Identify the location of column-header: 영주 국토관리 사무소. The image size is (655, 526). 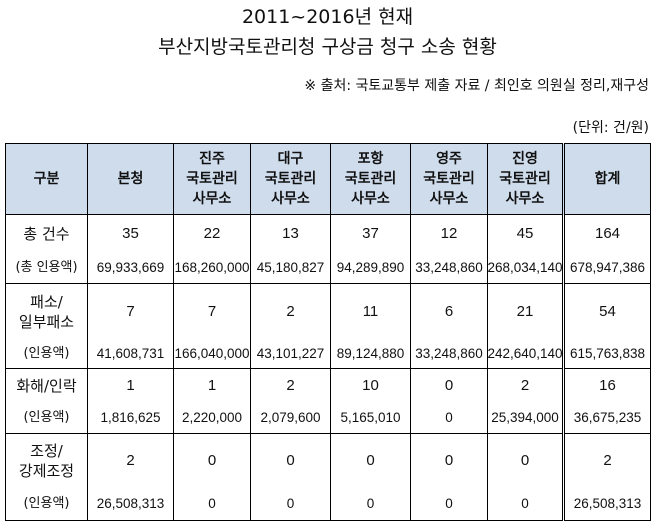
(449, 179).